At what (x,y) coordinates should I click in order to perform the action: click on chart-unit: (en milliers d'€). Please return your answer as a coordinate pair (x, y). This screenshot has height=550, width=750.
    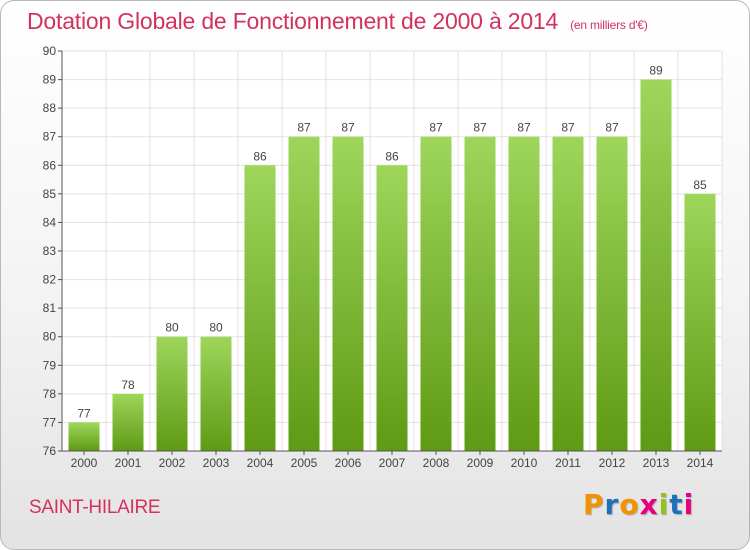
    Looking at the image, I should click on (609, 25).